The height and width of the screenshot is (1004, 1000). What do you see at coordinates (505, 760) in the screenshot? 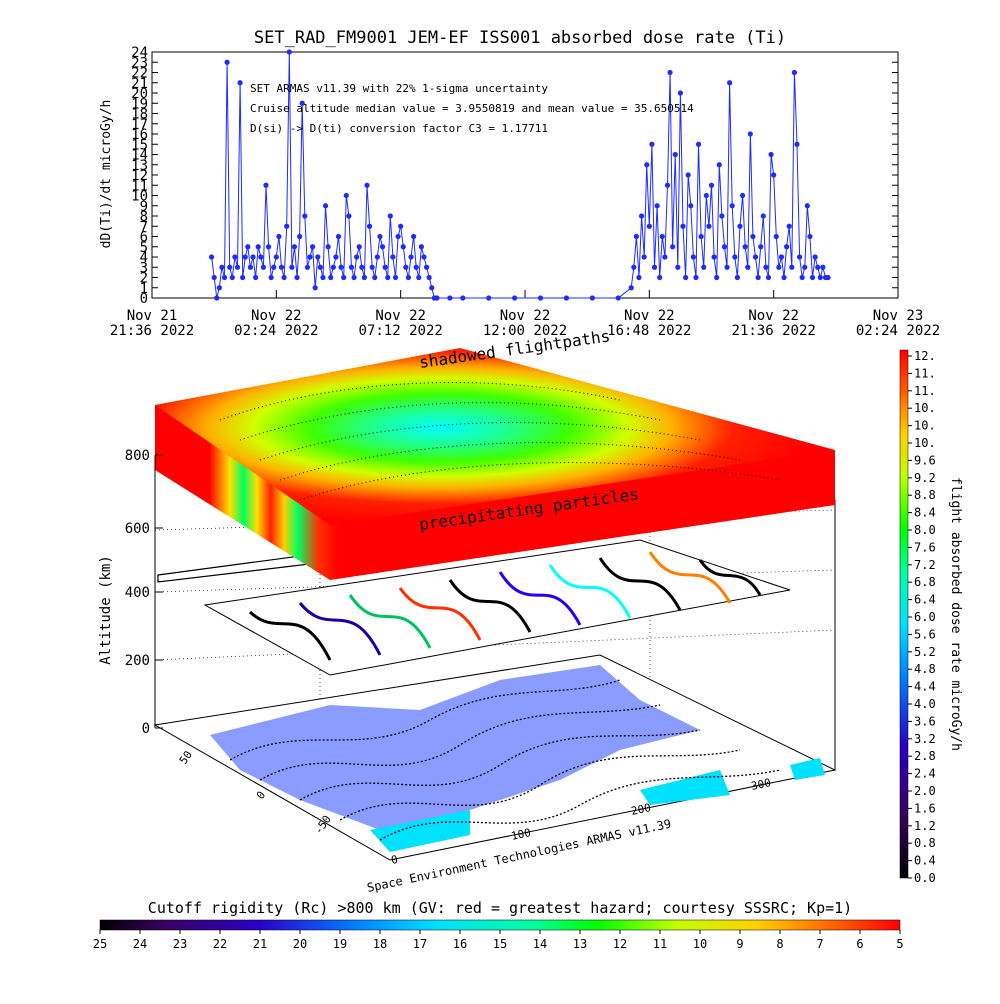
I see `ground-orbit-tracks` at bounding box center [505, 760].